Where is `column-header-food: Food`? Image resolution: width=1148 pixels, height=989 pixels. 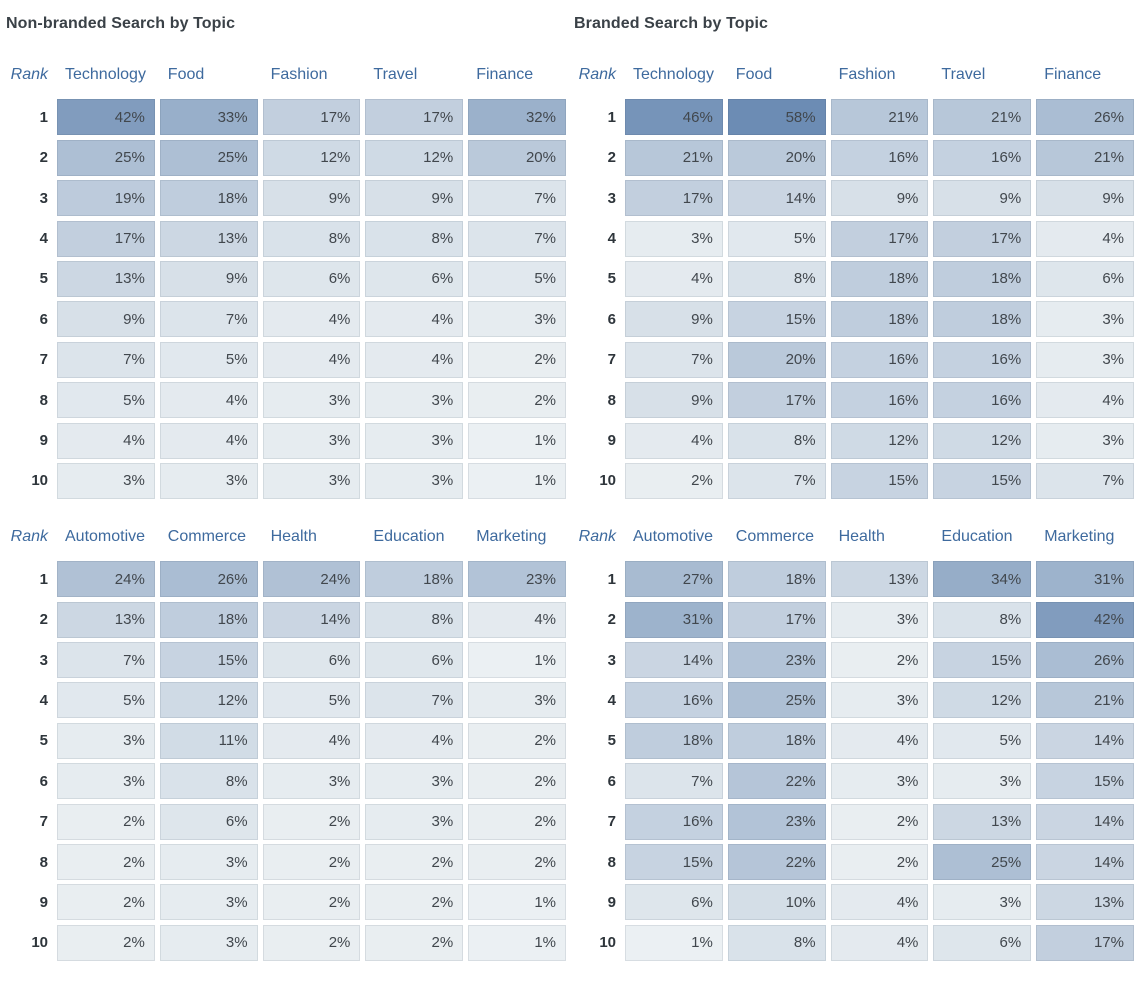
column-header-food: Food is located at coordinates (186, 74).